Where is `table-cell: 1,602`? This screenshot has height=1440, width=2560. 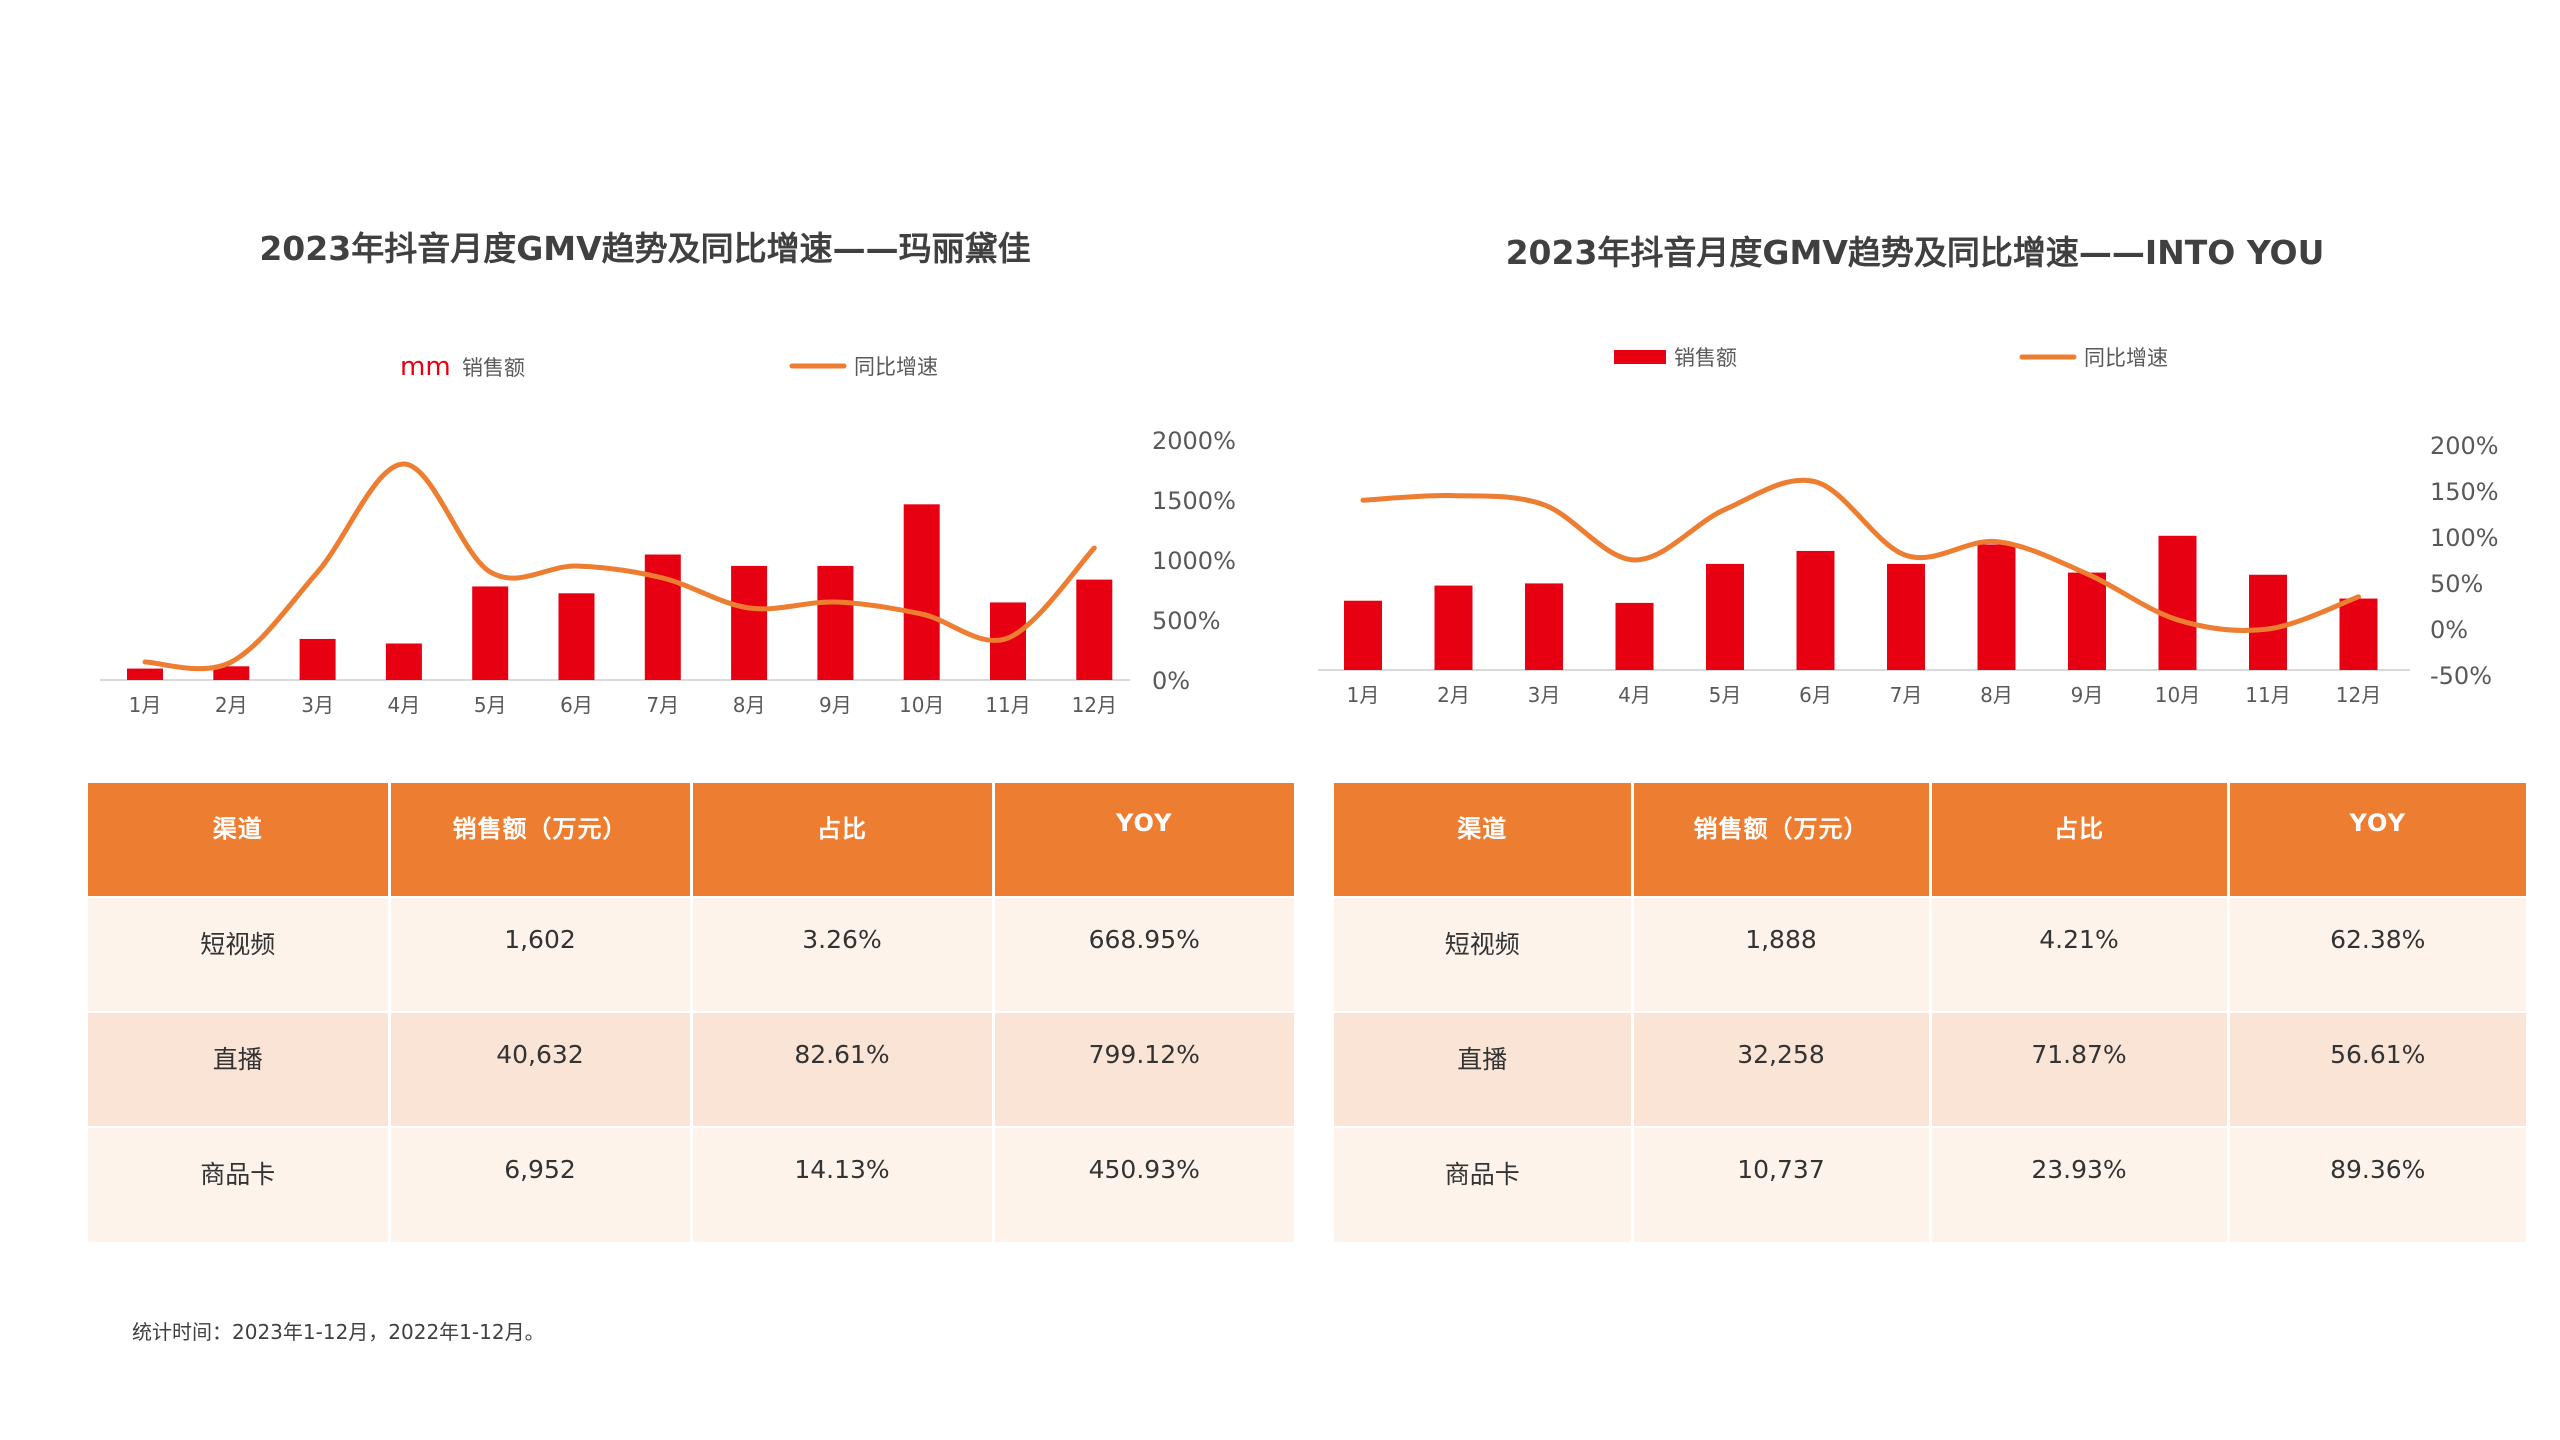
table-cell: 1,602 is located at coordinates (541, 954).